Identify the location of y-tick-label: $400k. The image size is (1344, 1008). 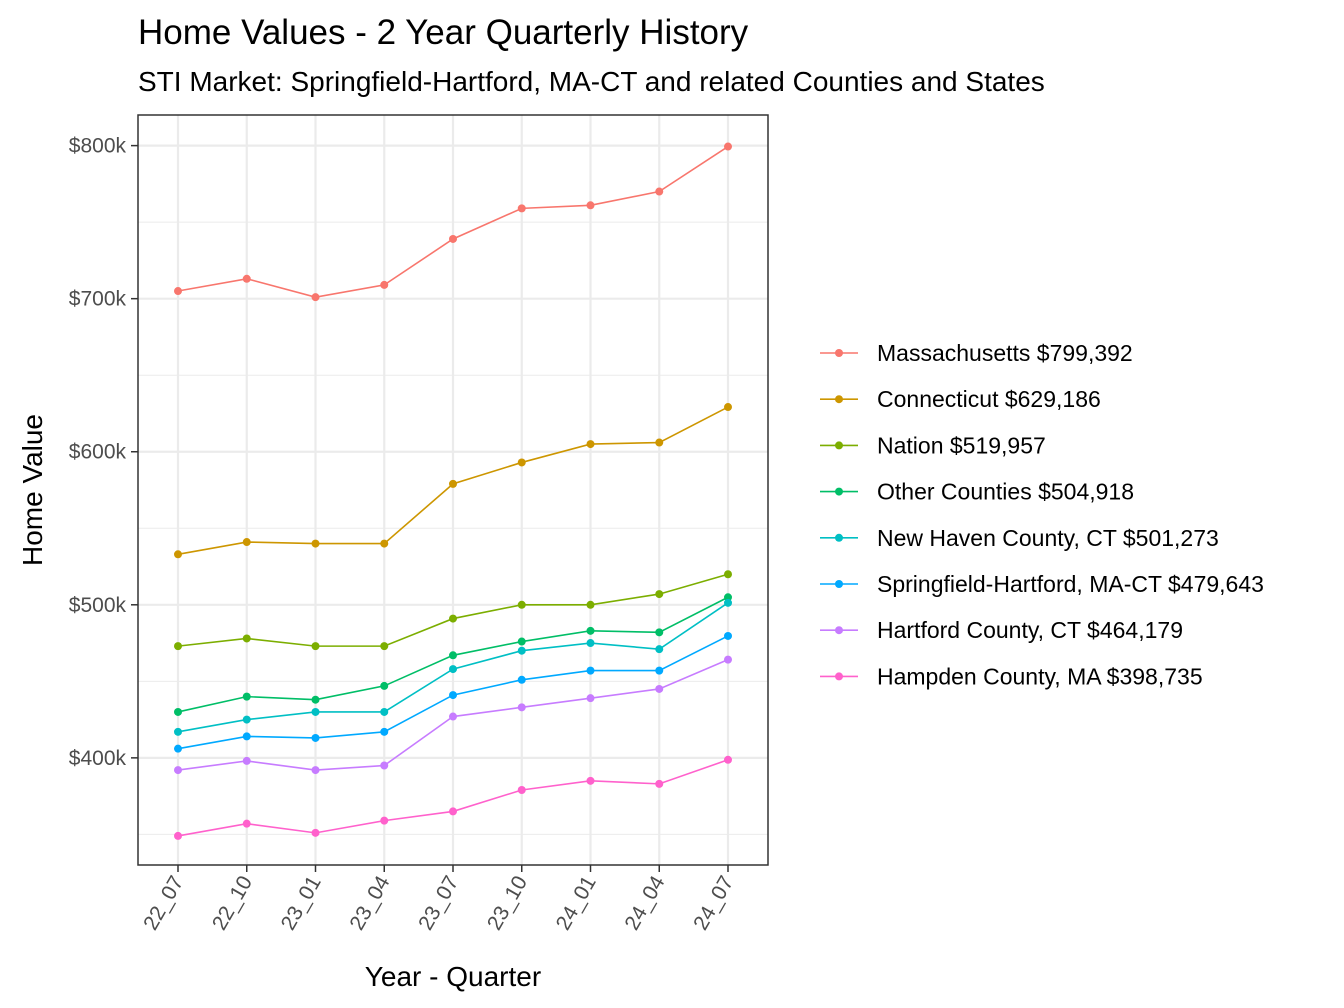
(98, 758).